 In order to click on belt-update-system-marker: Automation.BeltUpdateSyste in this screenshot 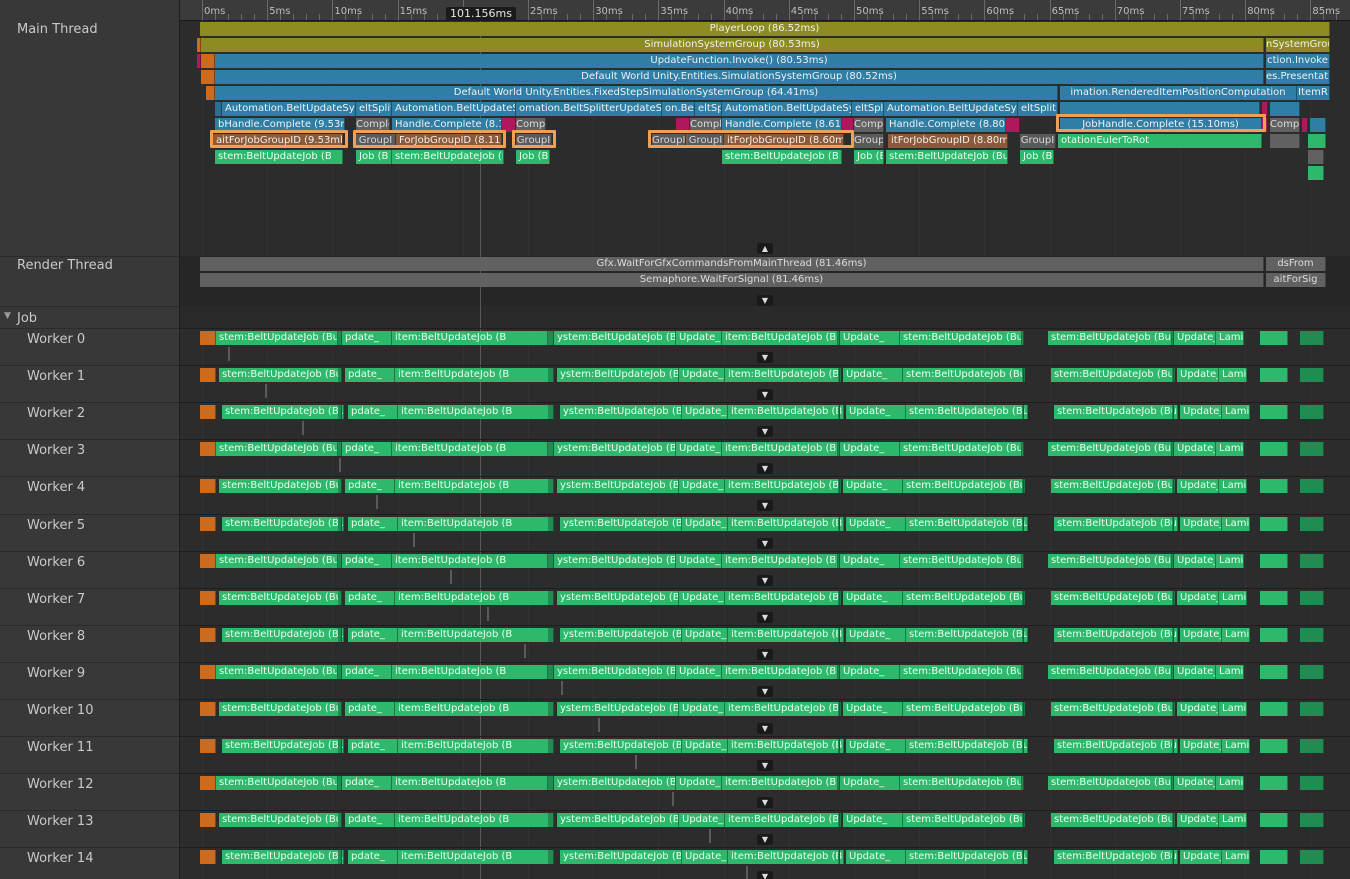, I will do `click(289, 109)`.